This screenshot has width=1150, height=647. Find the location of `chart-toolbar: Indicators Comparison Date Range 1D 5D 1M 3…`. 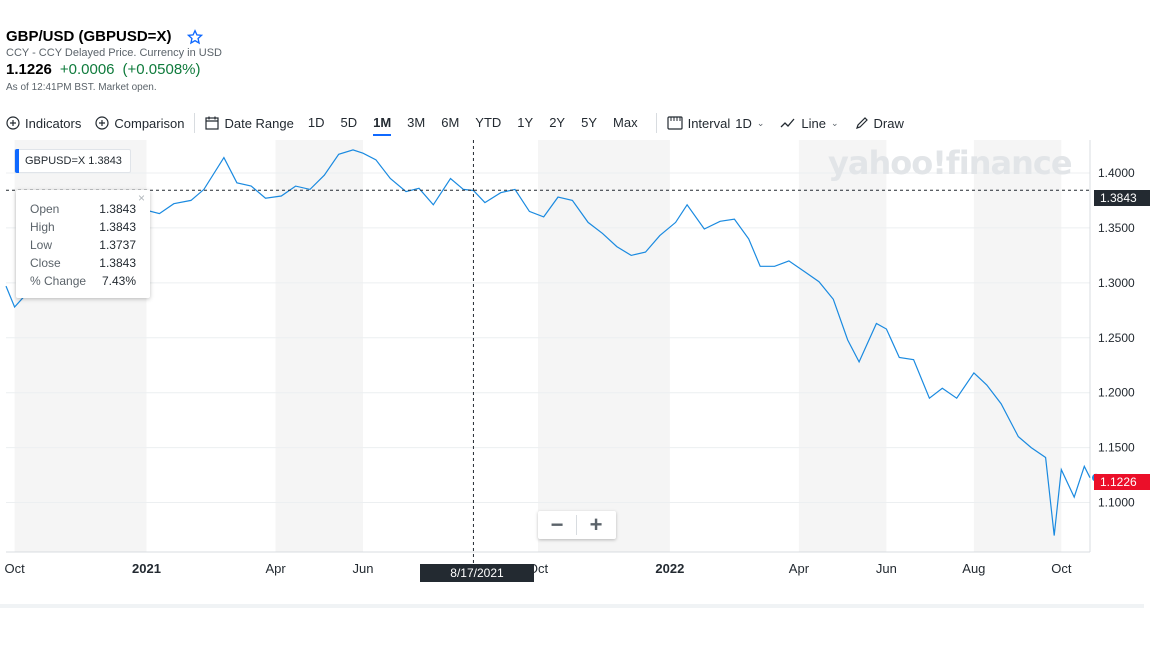

chart-toolbar: Indicators Comparison Date Range 1D 5D 1M 3… is located at coordinates (455, 124).